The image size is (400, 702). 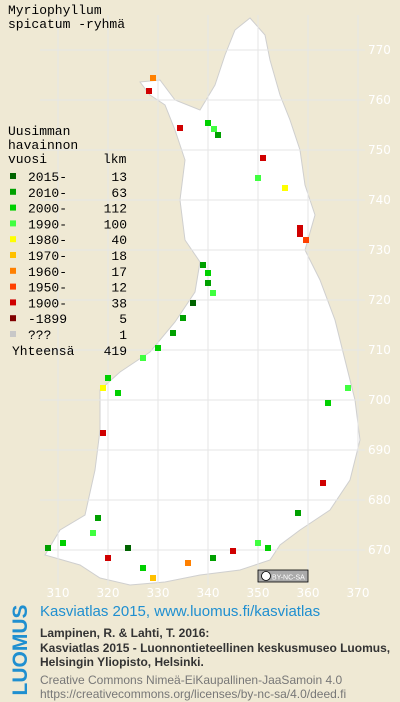 I want to click on legend-count: 63, so click(x=119, y=193).